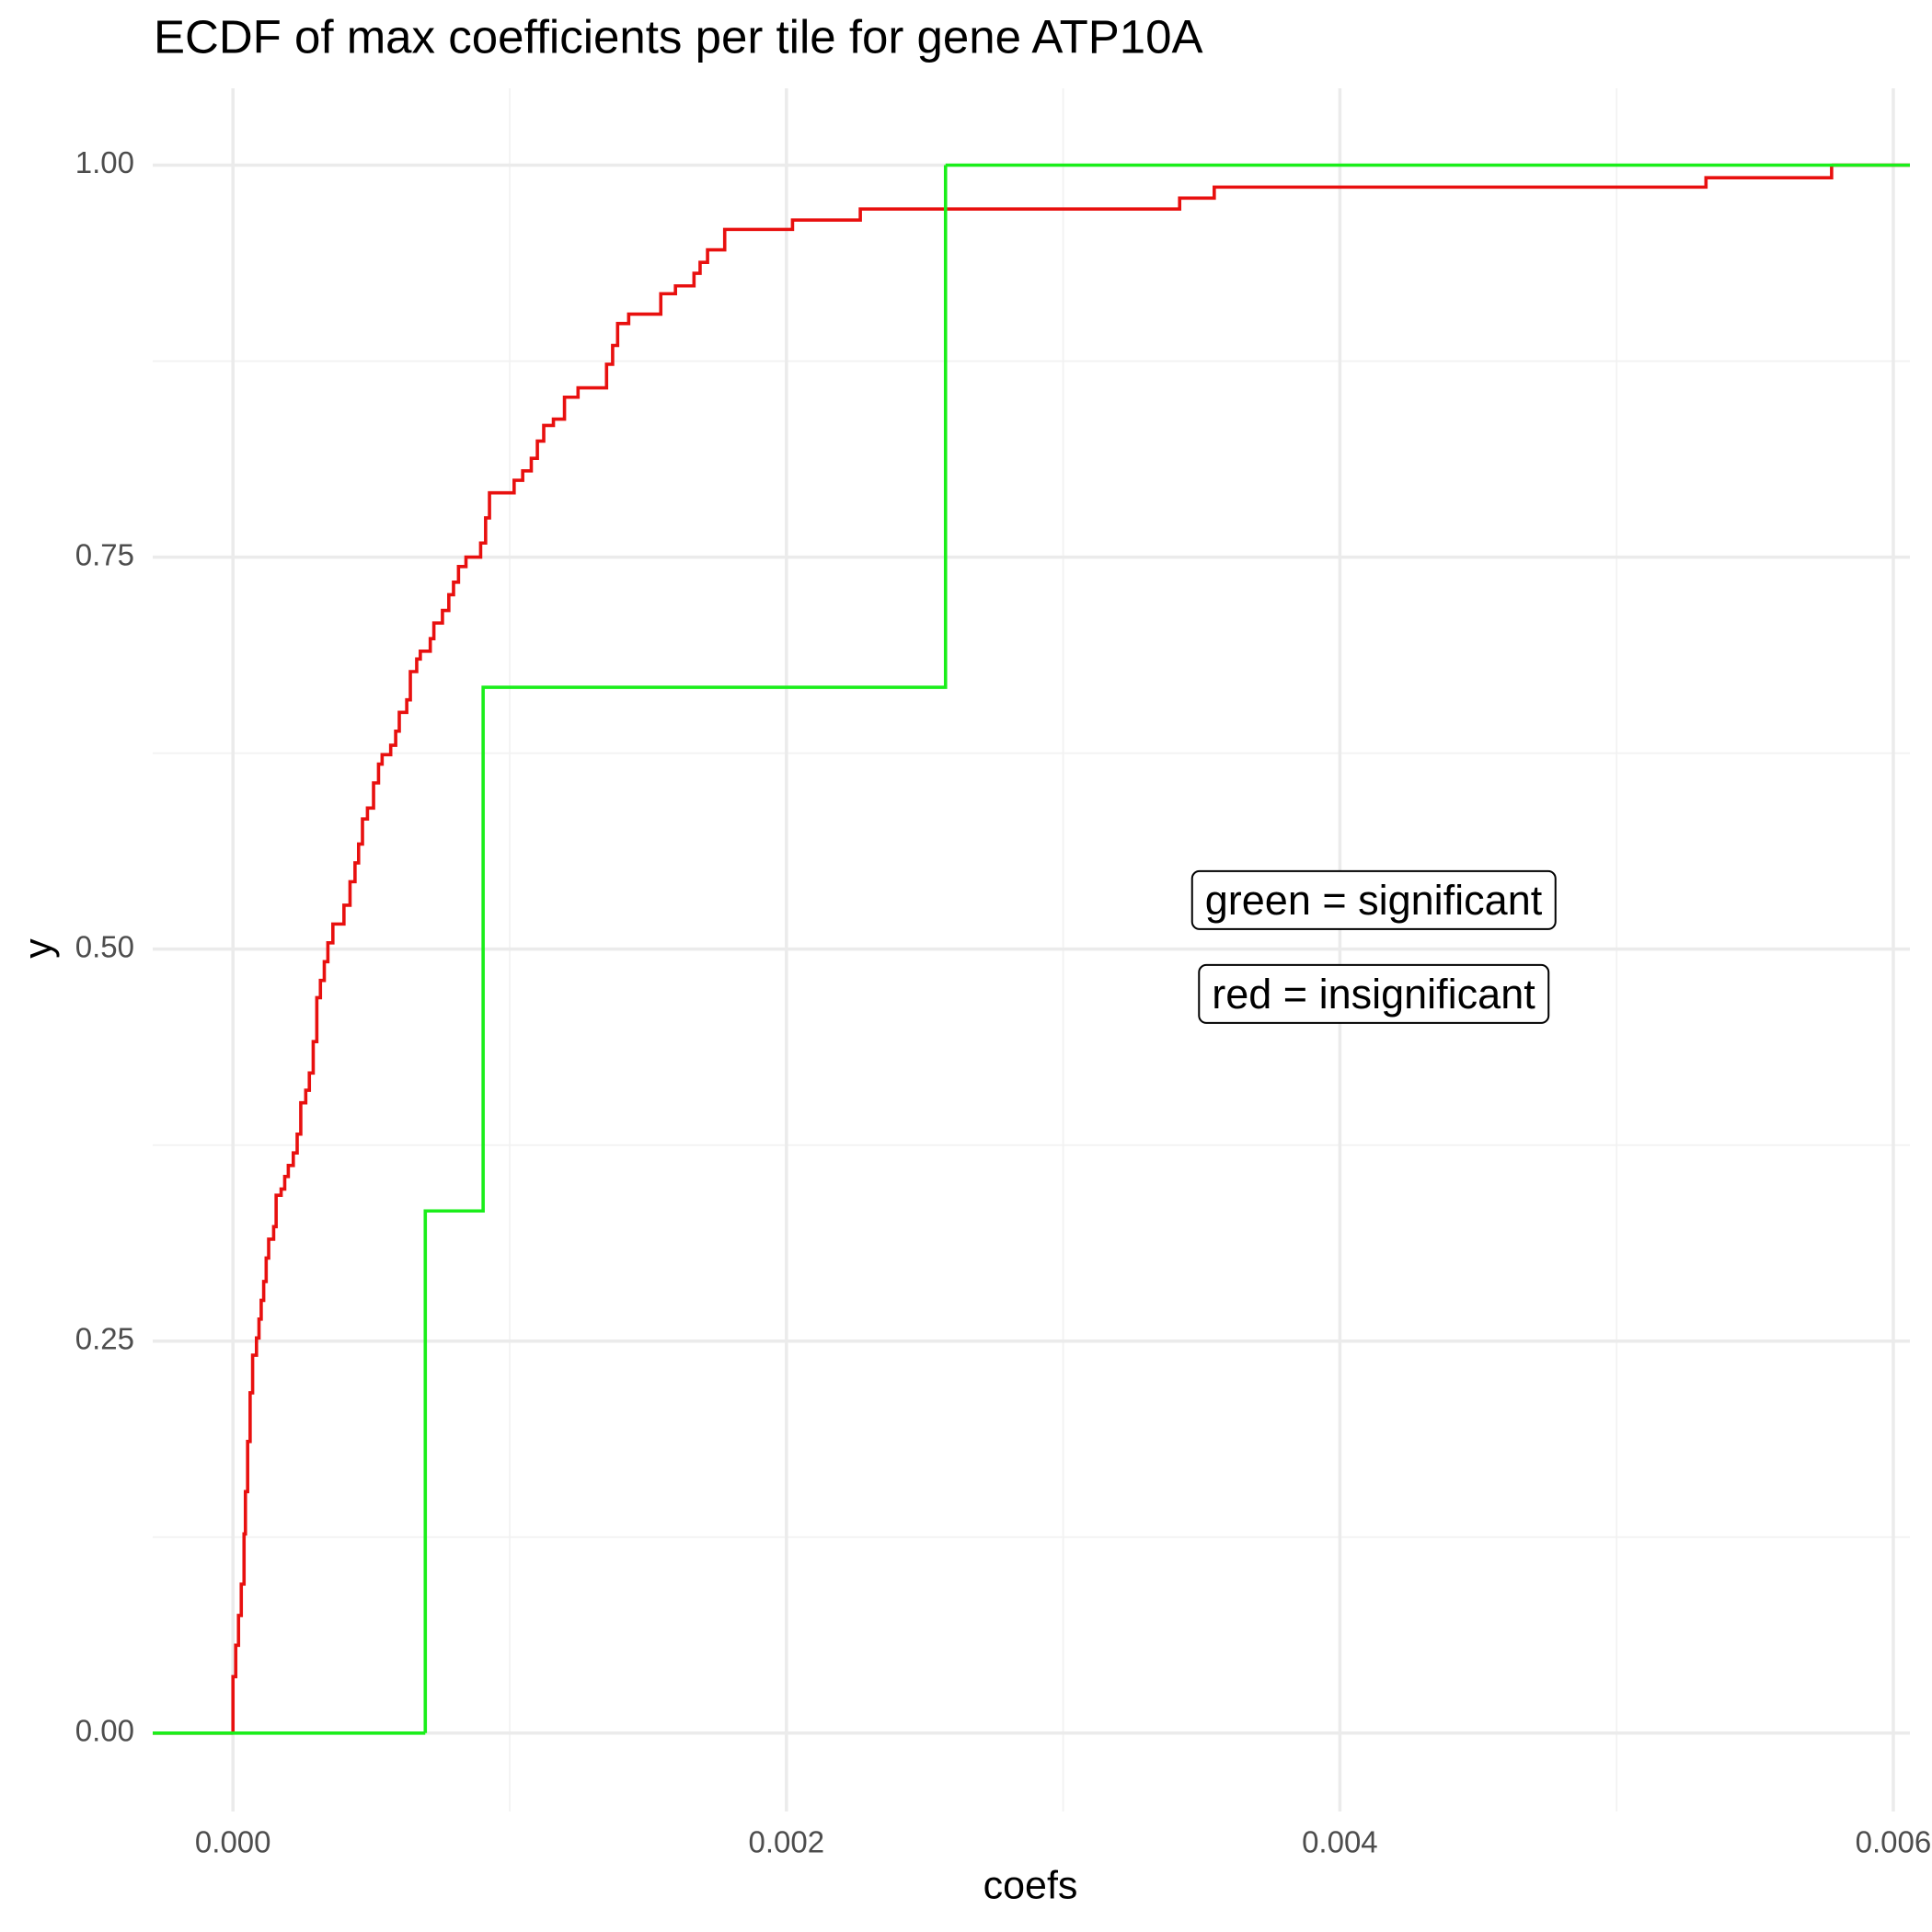 Image resolution: width=1932 pixels, height=1932 pixels. I want to click on y-axis-title: y, so click(38, 949).